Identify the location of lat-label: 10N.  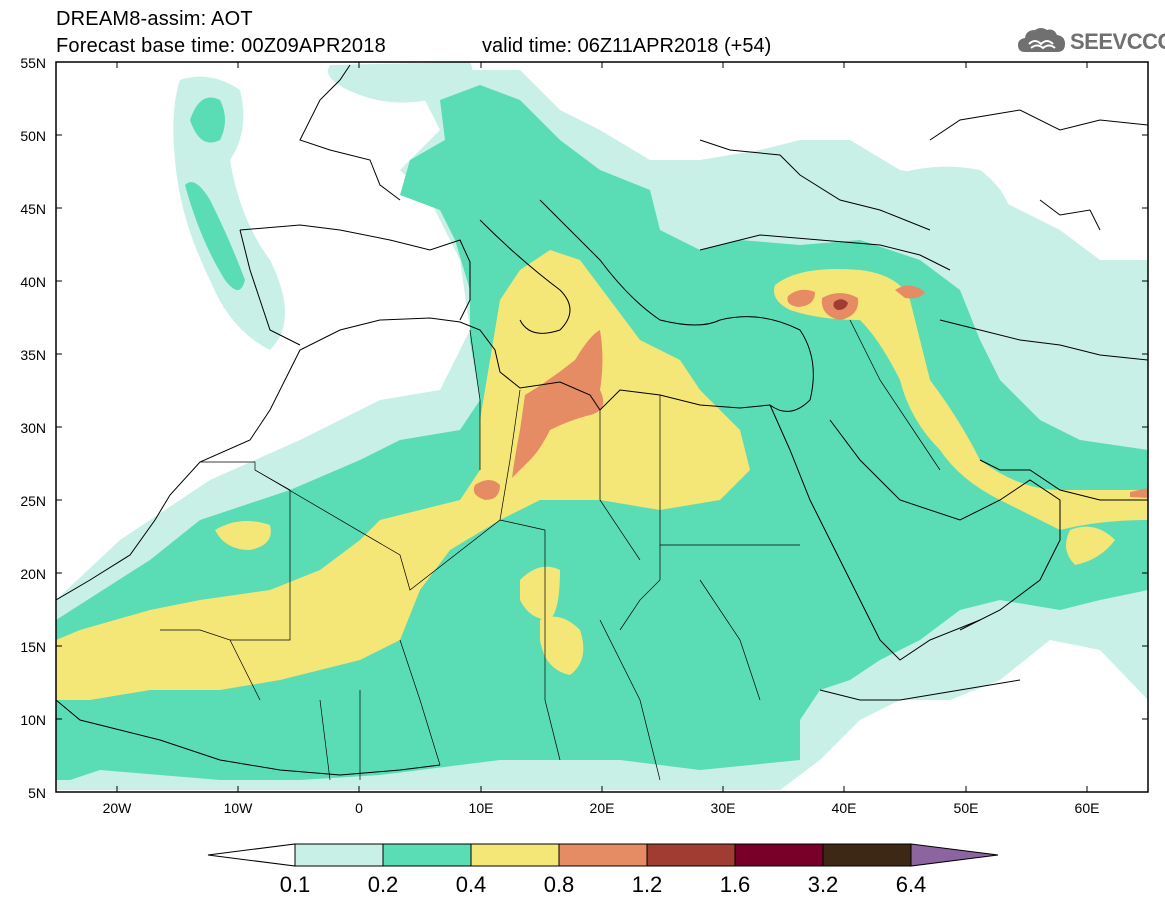
(33, 720).